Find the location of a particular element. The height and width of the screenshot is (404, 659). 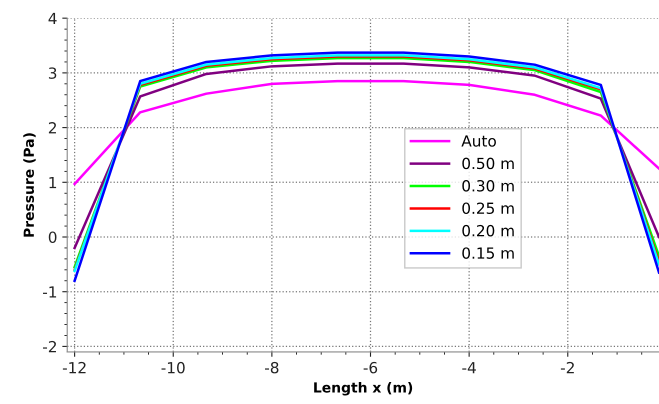

y-tick-label: 2 is located at coordinates (52, 128).